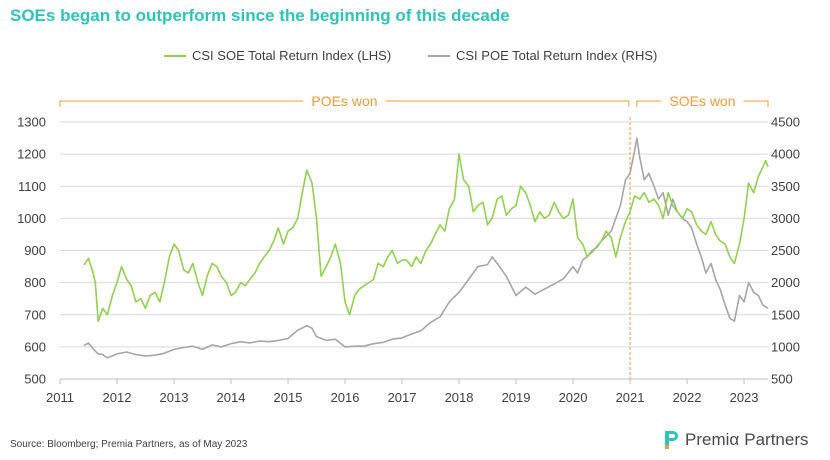 This screenshot has height=460, width=830. I want to click on x-tick-label: 2019, so click(516, 397).